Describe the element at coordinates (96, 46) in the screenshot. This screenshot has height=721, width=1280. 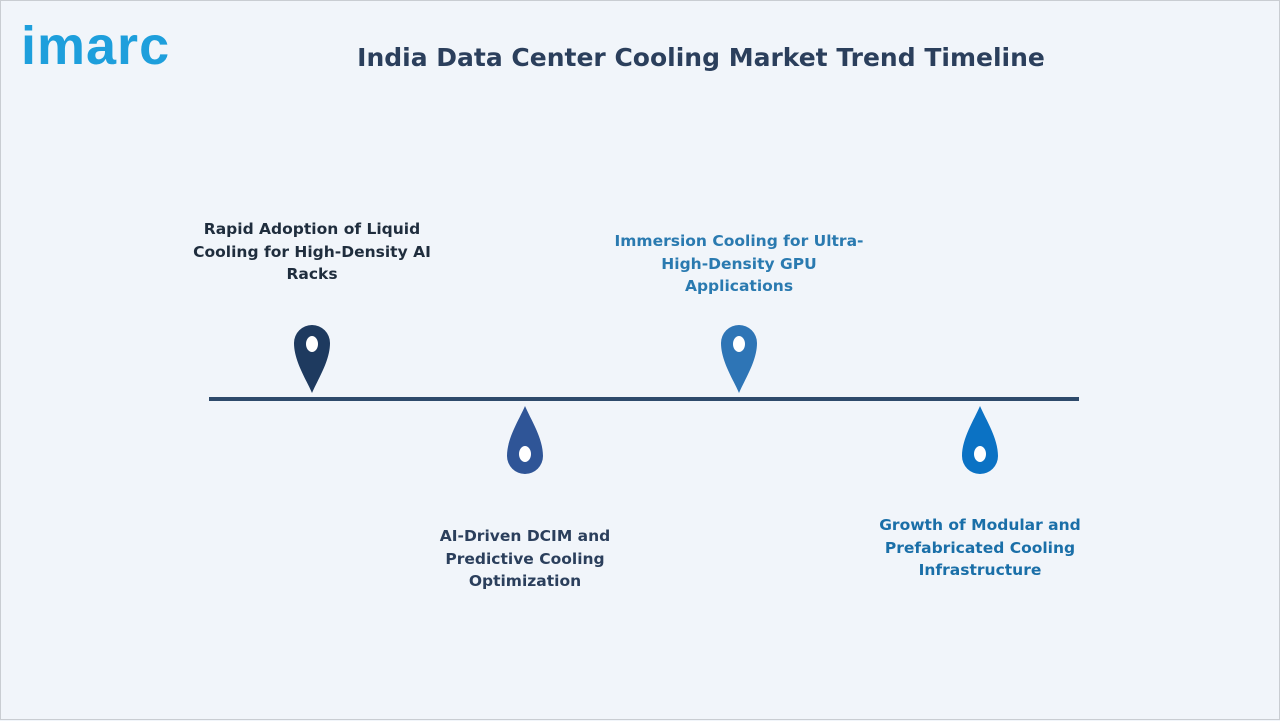
I see `logo: imarc` at that location.